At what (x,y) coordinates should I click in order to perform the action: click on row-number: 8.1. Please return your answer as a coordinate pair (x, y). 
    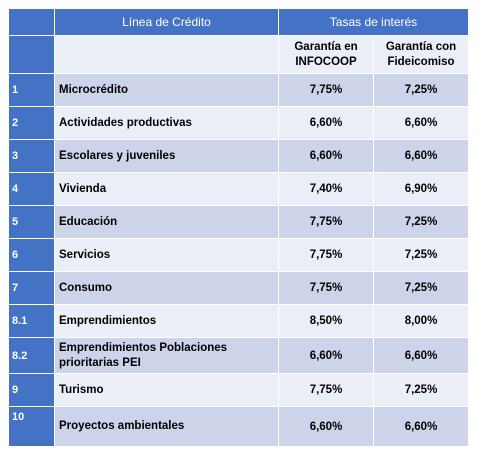
    Looking at the image, I should click on (31, 321).